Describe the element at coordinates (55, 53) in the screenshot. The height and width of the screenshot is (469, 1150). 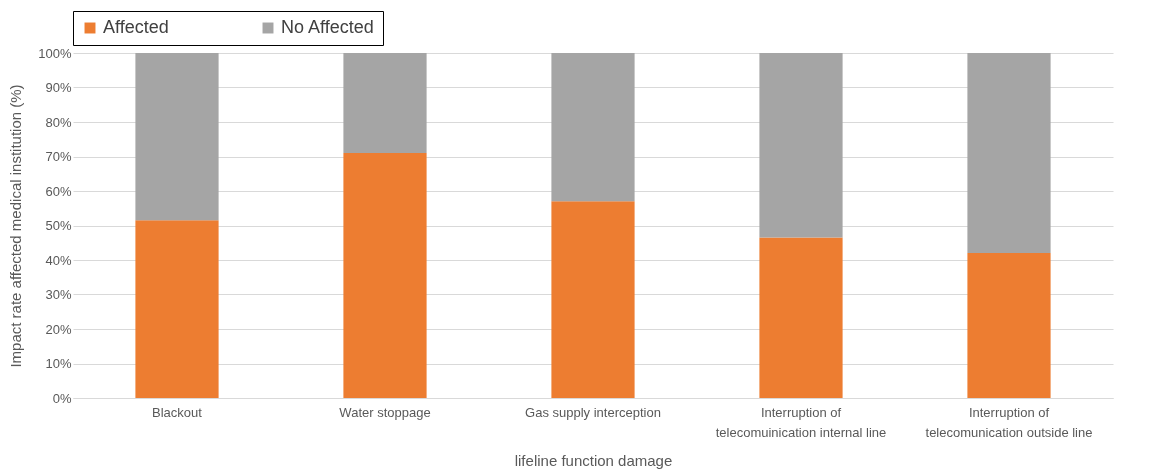
I see `y-tick-label: 100%` at that location.